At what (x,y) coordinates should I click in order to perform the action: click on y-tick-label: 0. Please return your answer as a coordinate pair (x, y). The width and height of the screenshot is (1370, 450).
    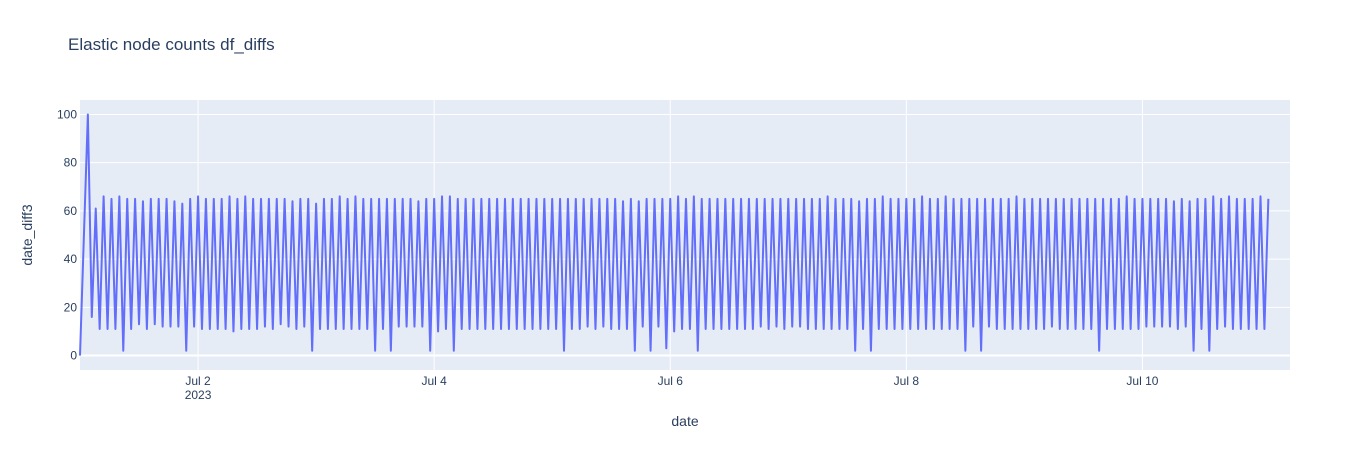
    Looking at the image, I should click on (73, 356).